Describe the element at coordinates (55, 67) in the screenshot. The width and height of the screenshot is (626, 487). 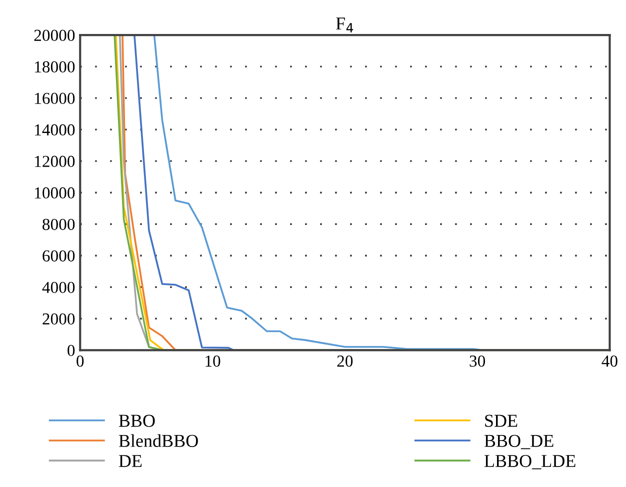
I see `y-tick-label: 18000` at that location.